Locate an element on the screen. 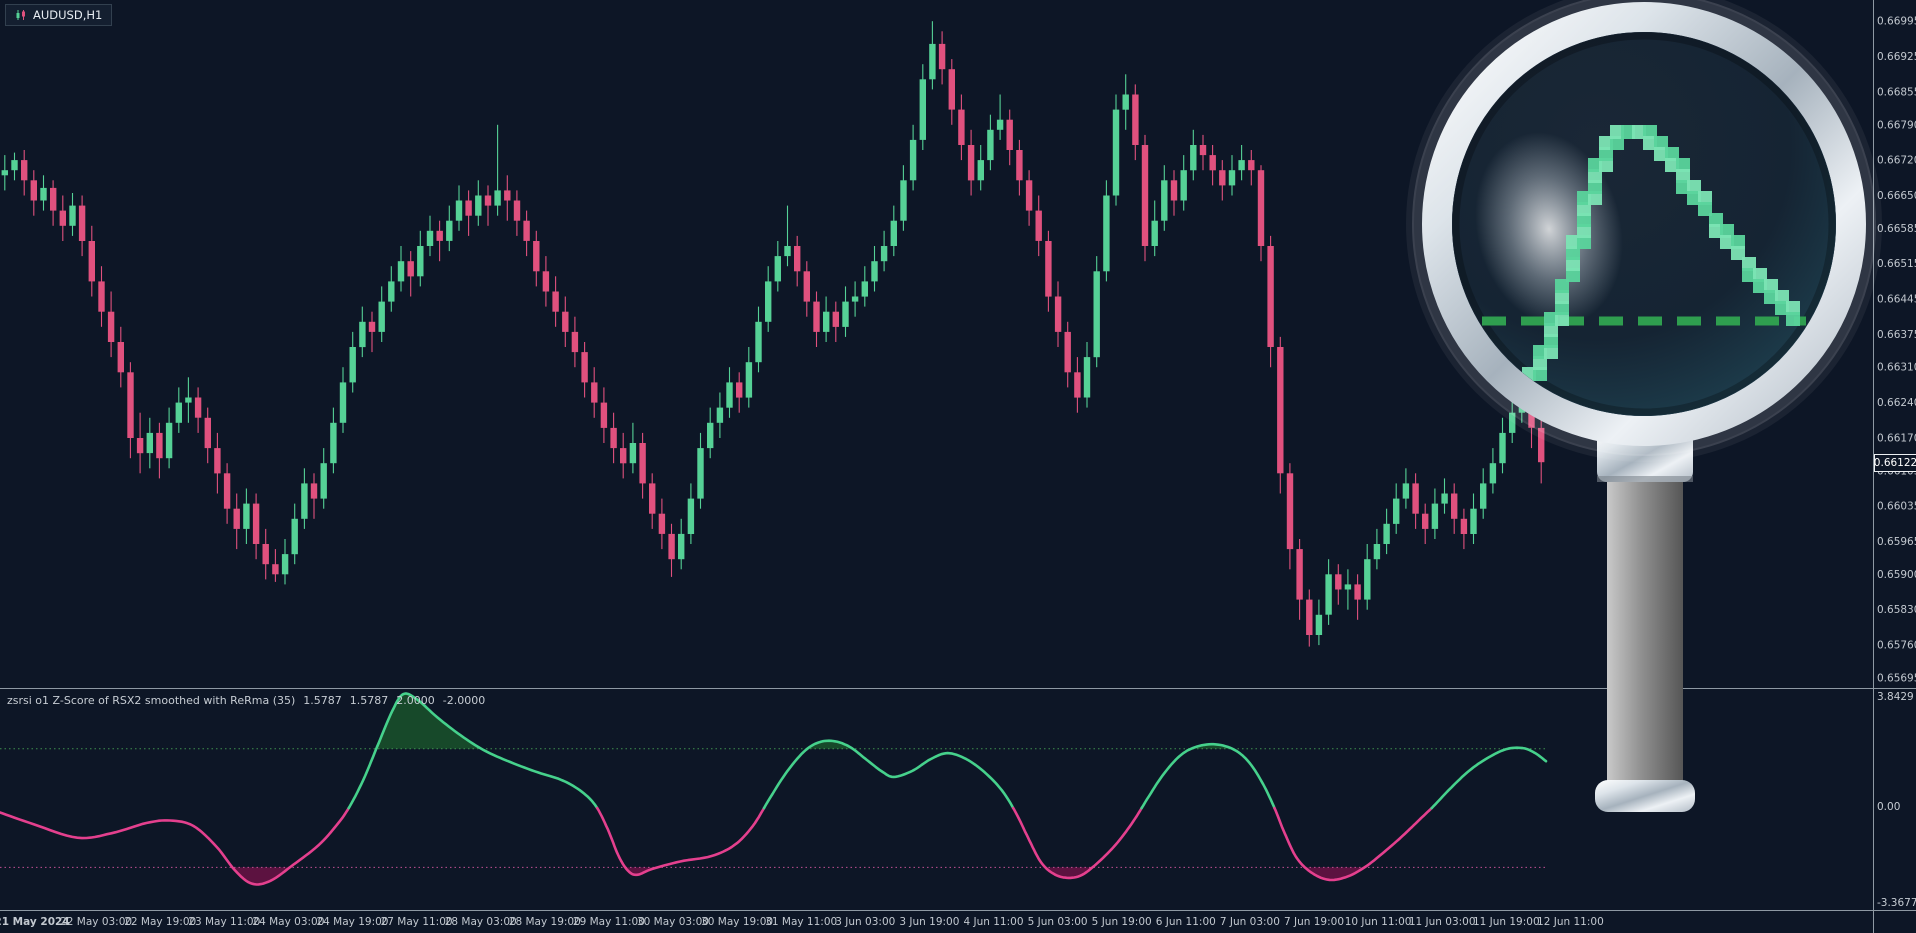 The width and height of the screenshot is (1916, 933). svg-text: 27 May 11:00 is located at coordinates (417, 922).